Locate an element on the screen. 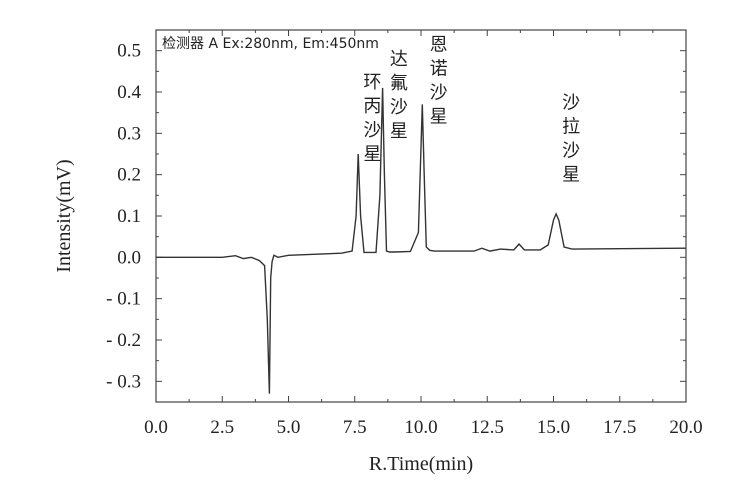 This screenshot has height=489, width=756. x-tick-label: 0.0 is located at coordinates (156, 427).